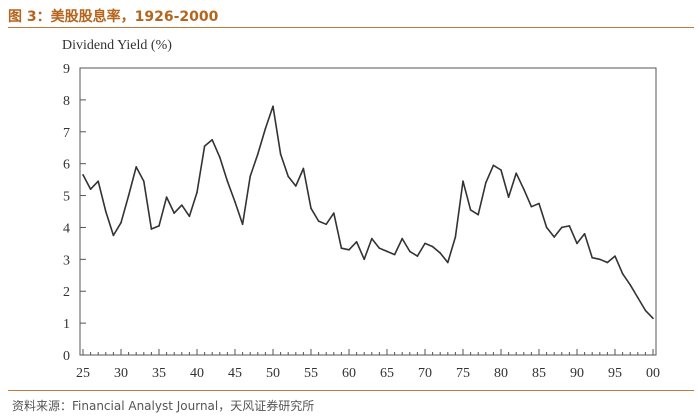 This screenshot has width=700, height=420. I want to click on x-tick-label: 85, so click(539, 373).